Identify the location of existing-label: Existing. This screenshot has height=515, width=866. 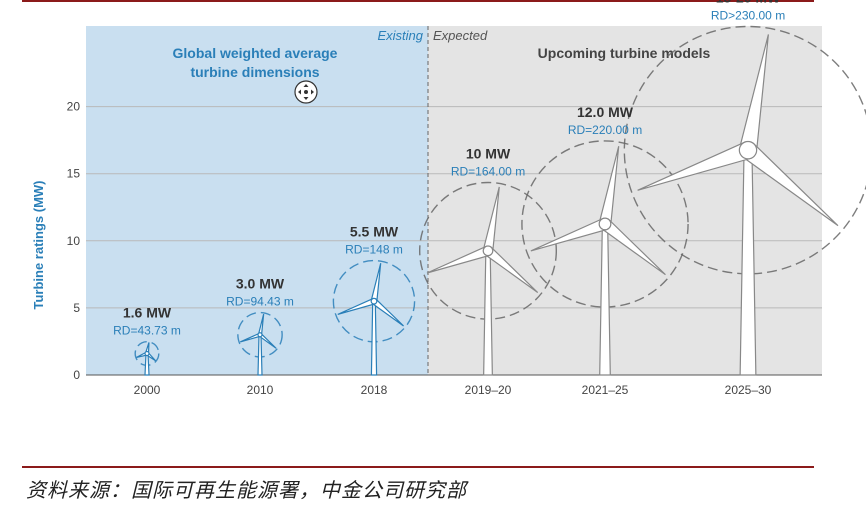
(400, 35).